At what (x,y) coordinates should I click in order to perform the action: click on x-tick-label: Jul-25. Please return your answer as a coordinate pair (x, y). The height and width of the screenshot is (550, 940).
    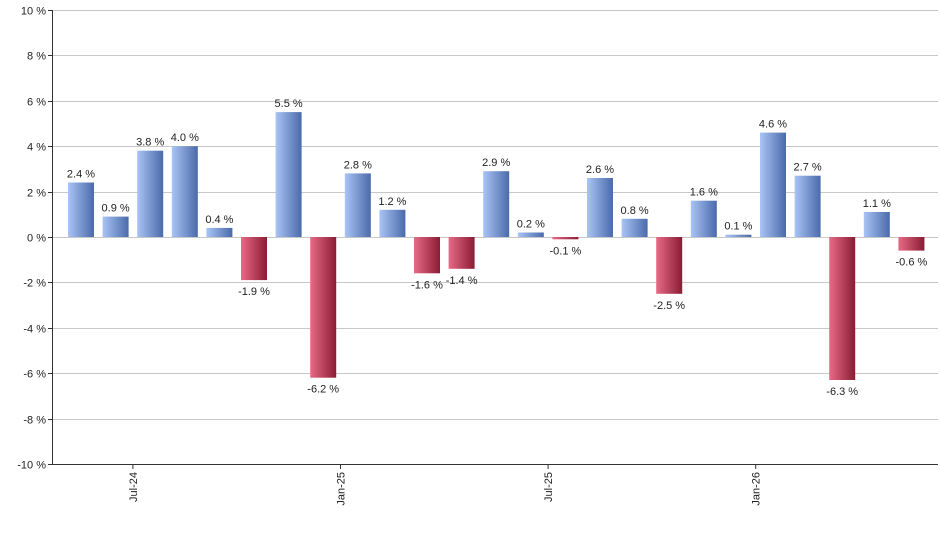
    Looking at the image, I should click on (549, 487).